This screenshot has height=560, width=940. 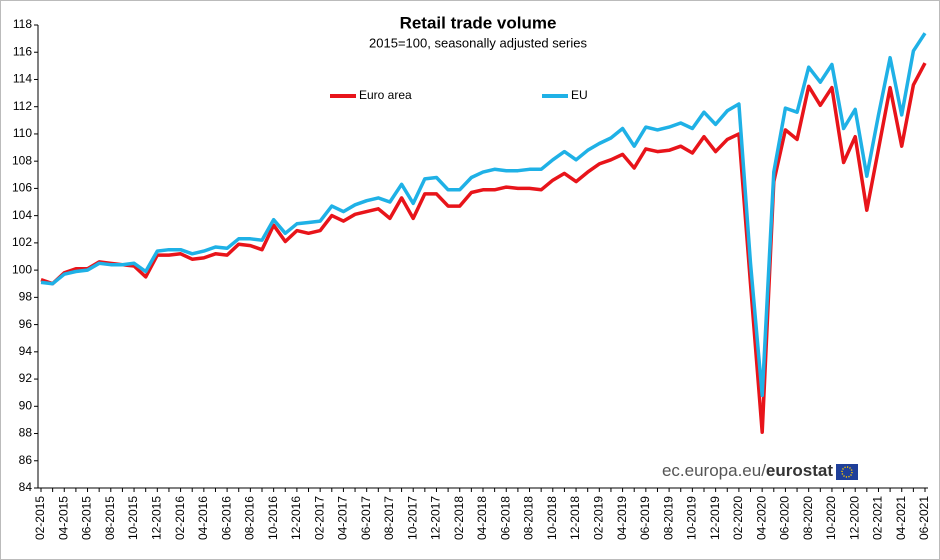 What do you see at coordinates (645, 518) in the screenshot?
I see `x-tick-label: 06-2019` at bounding box center [645, 518].